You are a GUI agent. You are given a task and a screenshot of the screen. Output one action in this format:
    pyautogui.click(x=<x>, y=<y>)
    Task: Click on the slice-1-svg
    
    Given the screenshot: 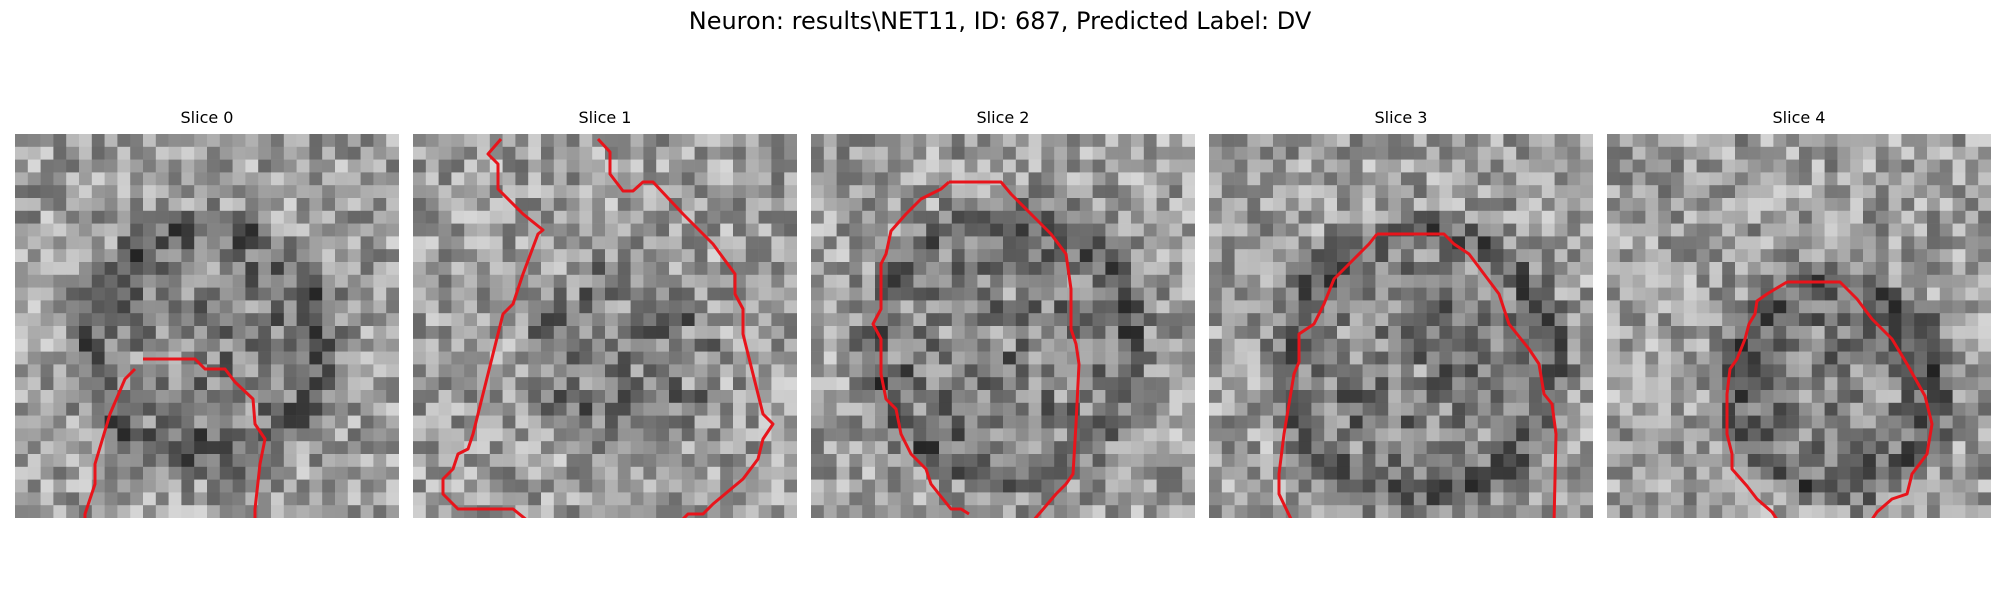 What is the action you would take?
    pyautogui.click(x=605, y=326)
    